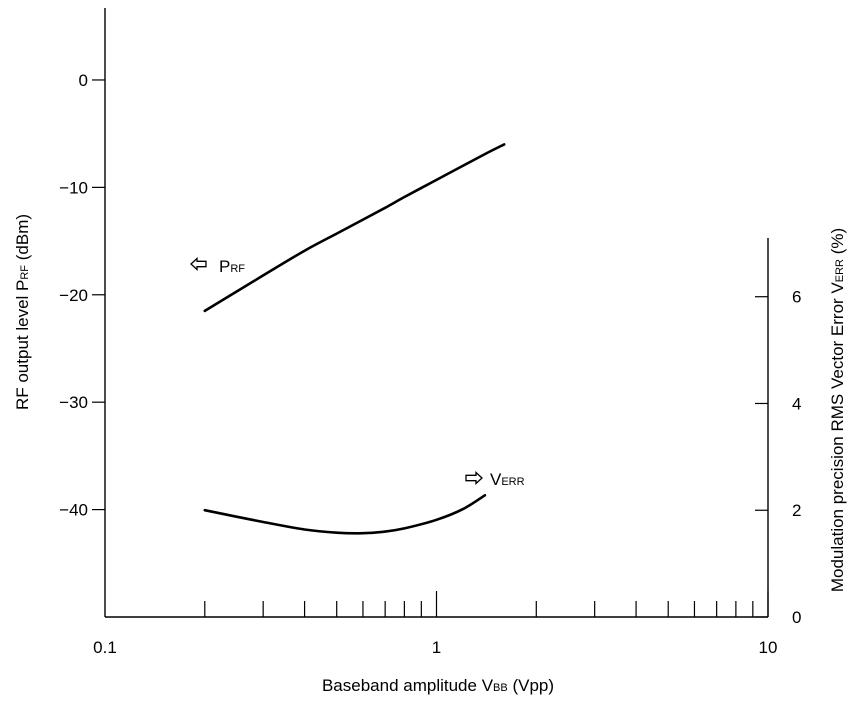  What do you see at coordinates (778, 457) in the screenshot?
I see `right-y-axis-ticks: 0 2 4 6` at bounding box center [778, 457].